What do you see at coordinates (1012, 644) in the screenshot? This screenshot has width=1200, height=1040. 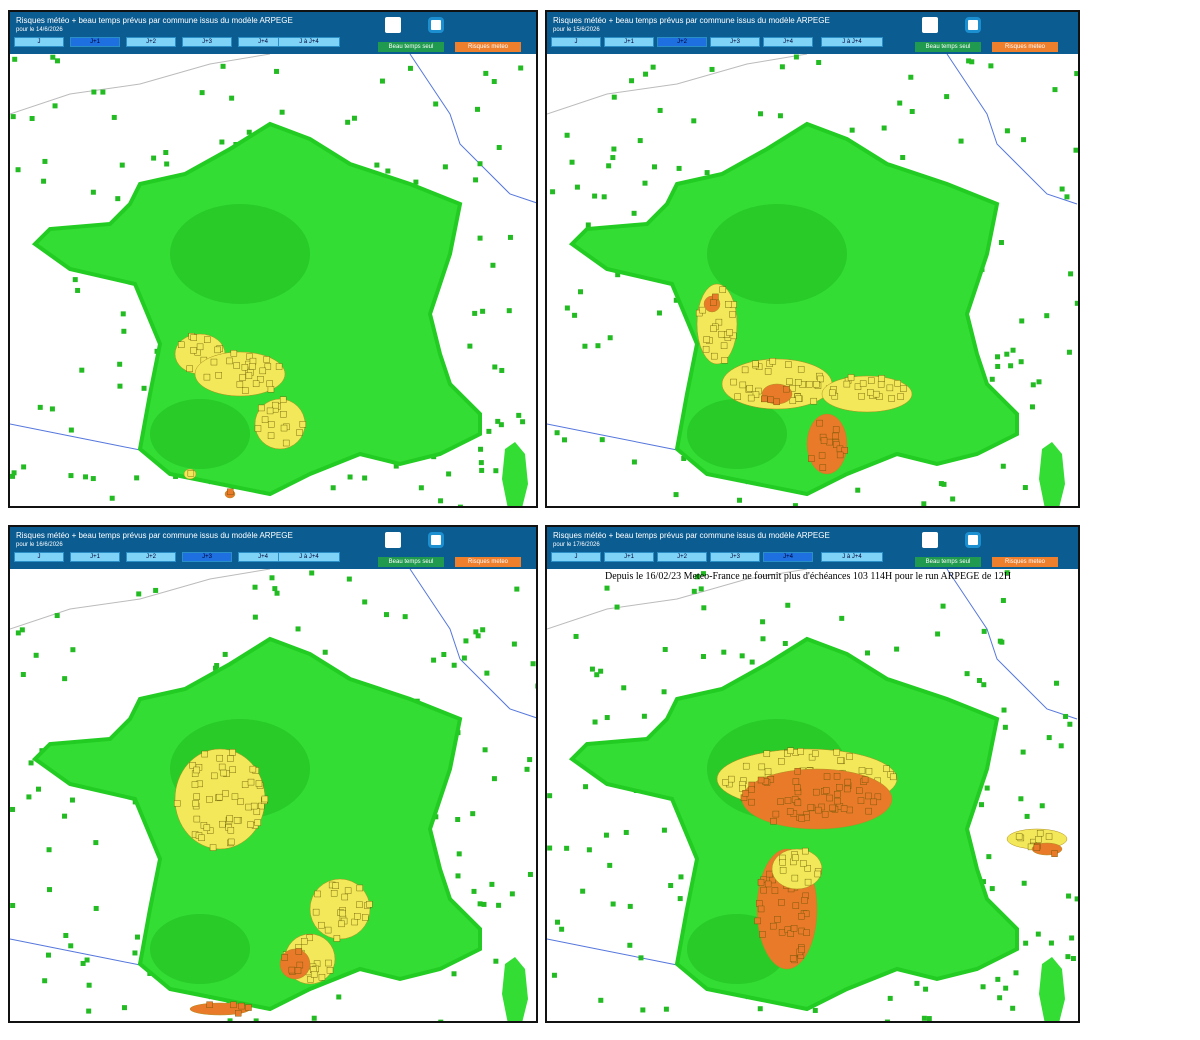 I see `rivers` at bounding box center [1012, 644].